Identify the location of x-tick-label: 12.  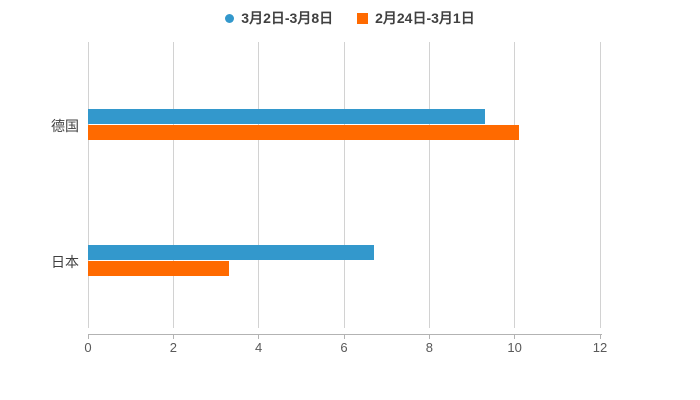
(600, 347).